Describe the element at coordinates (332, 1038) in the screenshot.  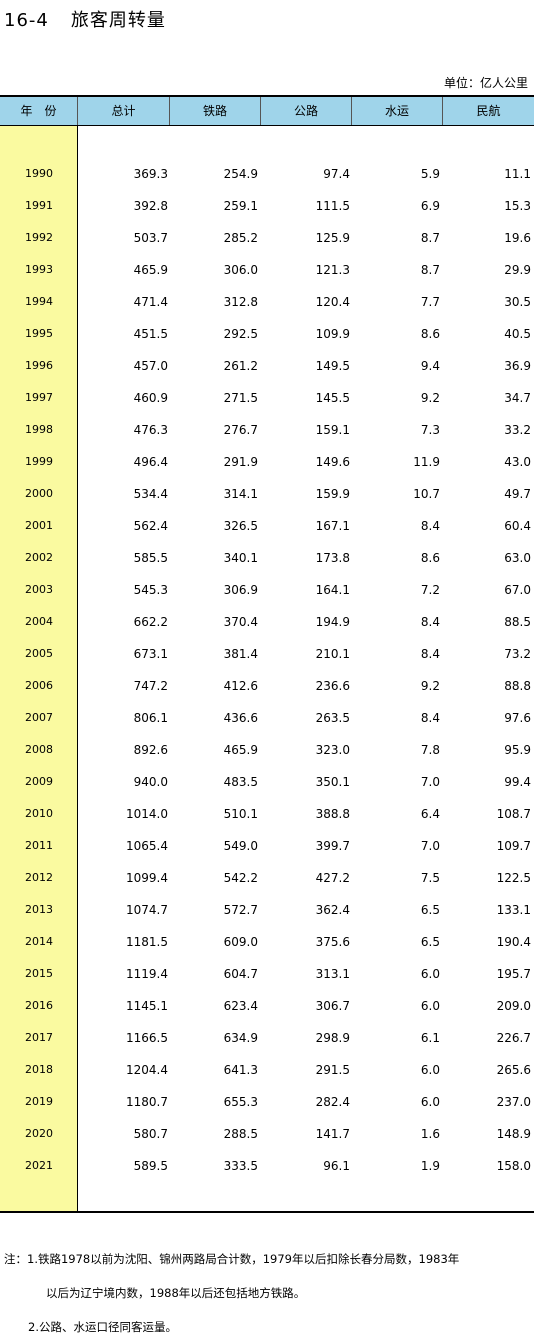
I see `cell-highway: 298.9` at that location.